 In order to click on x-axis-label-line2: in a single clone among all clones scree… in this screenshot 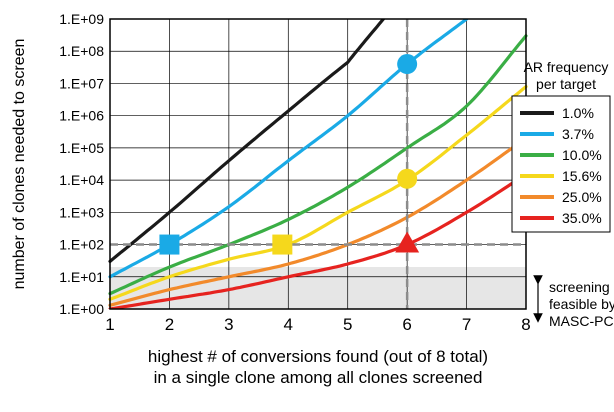, I will do `click(318, 377)`.